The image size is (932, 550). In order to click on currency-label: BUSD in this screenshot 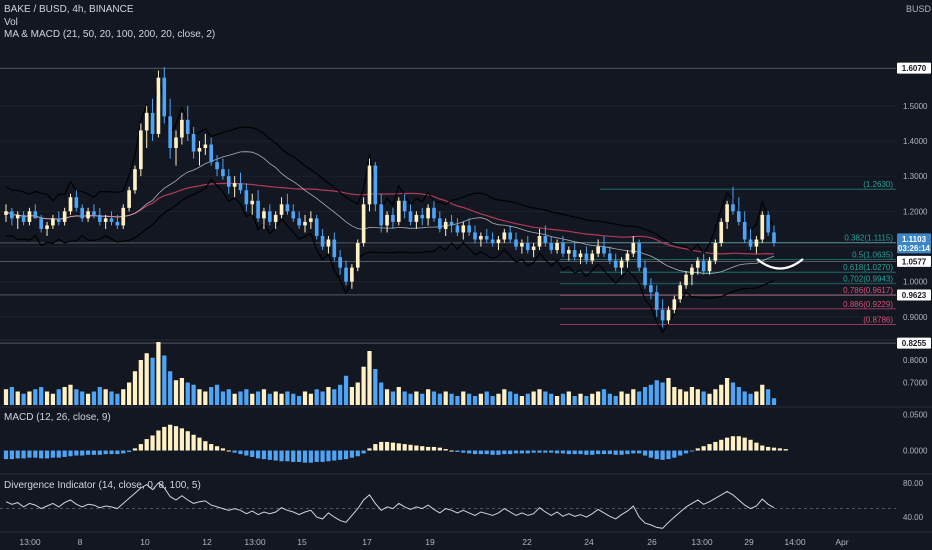, I will do `click(919, 9)`.